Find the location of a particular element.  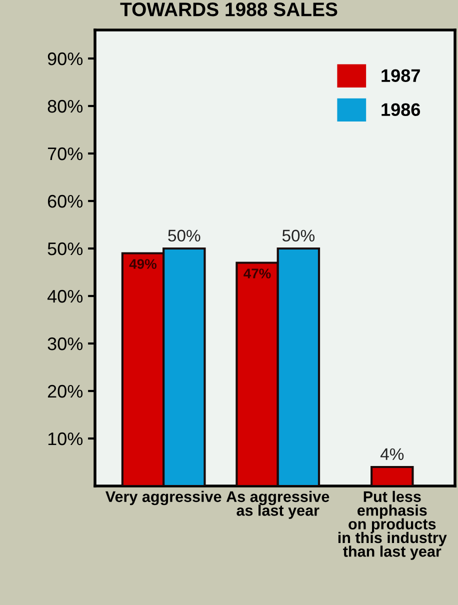

chart-title: TOWARDS 1988 SALES is located at coordinates (229, 9).